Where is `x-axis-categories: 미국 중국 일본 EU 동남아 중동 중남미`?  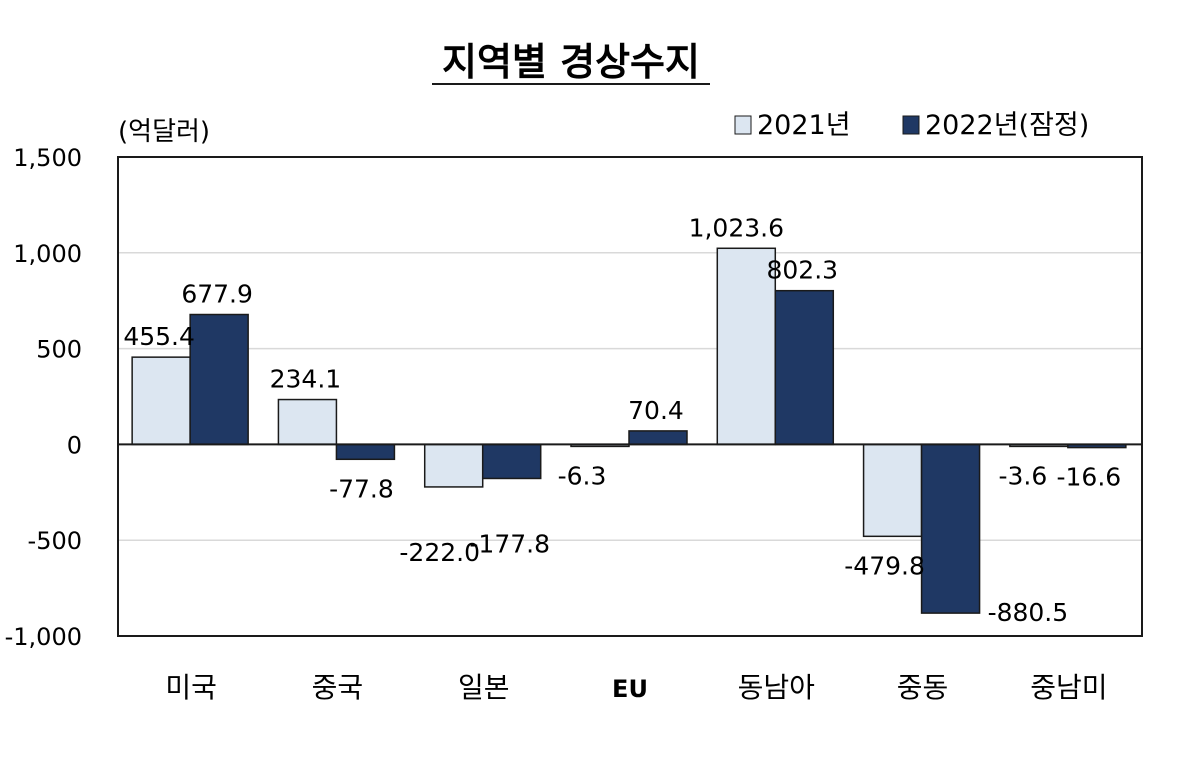
x-axis-categories: 미국 중국 일본 EU 동남아 중동 중남미 is located at coordinates (636, 687).